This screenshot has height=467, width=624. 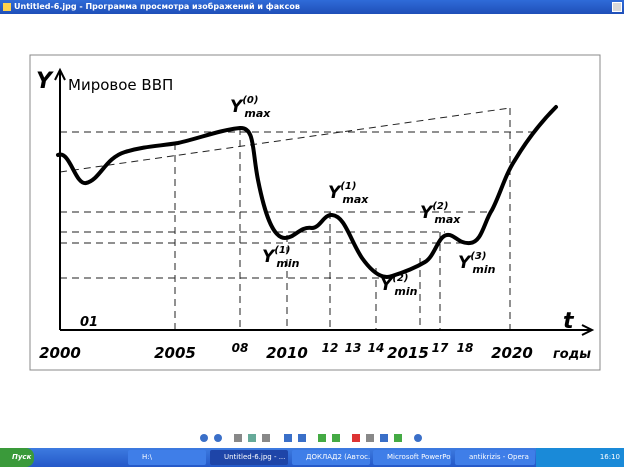 I want to click on x-label: 08, so click(x=240, y=348).